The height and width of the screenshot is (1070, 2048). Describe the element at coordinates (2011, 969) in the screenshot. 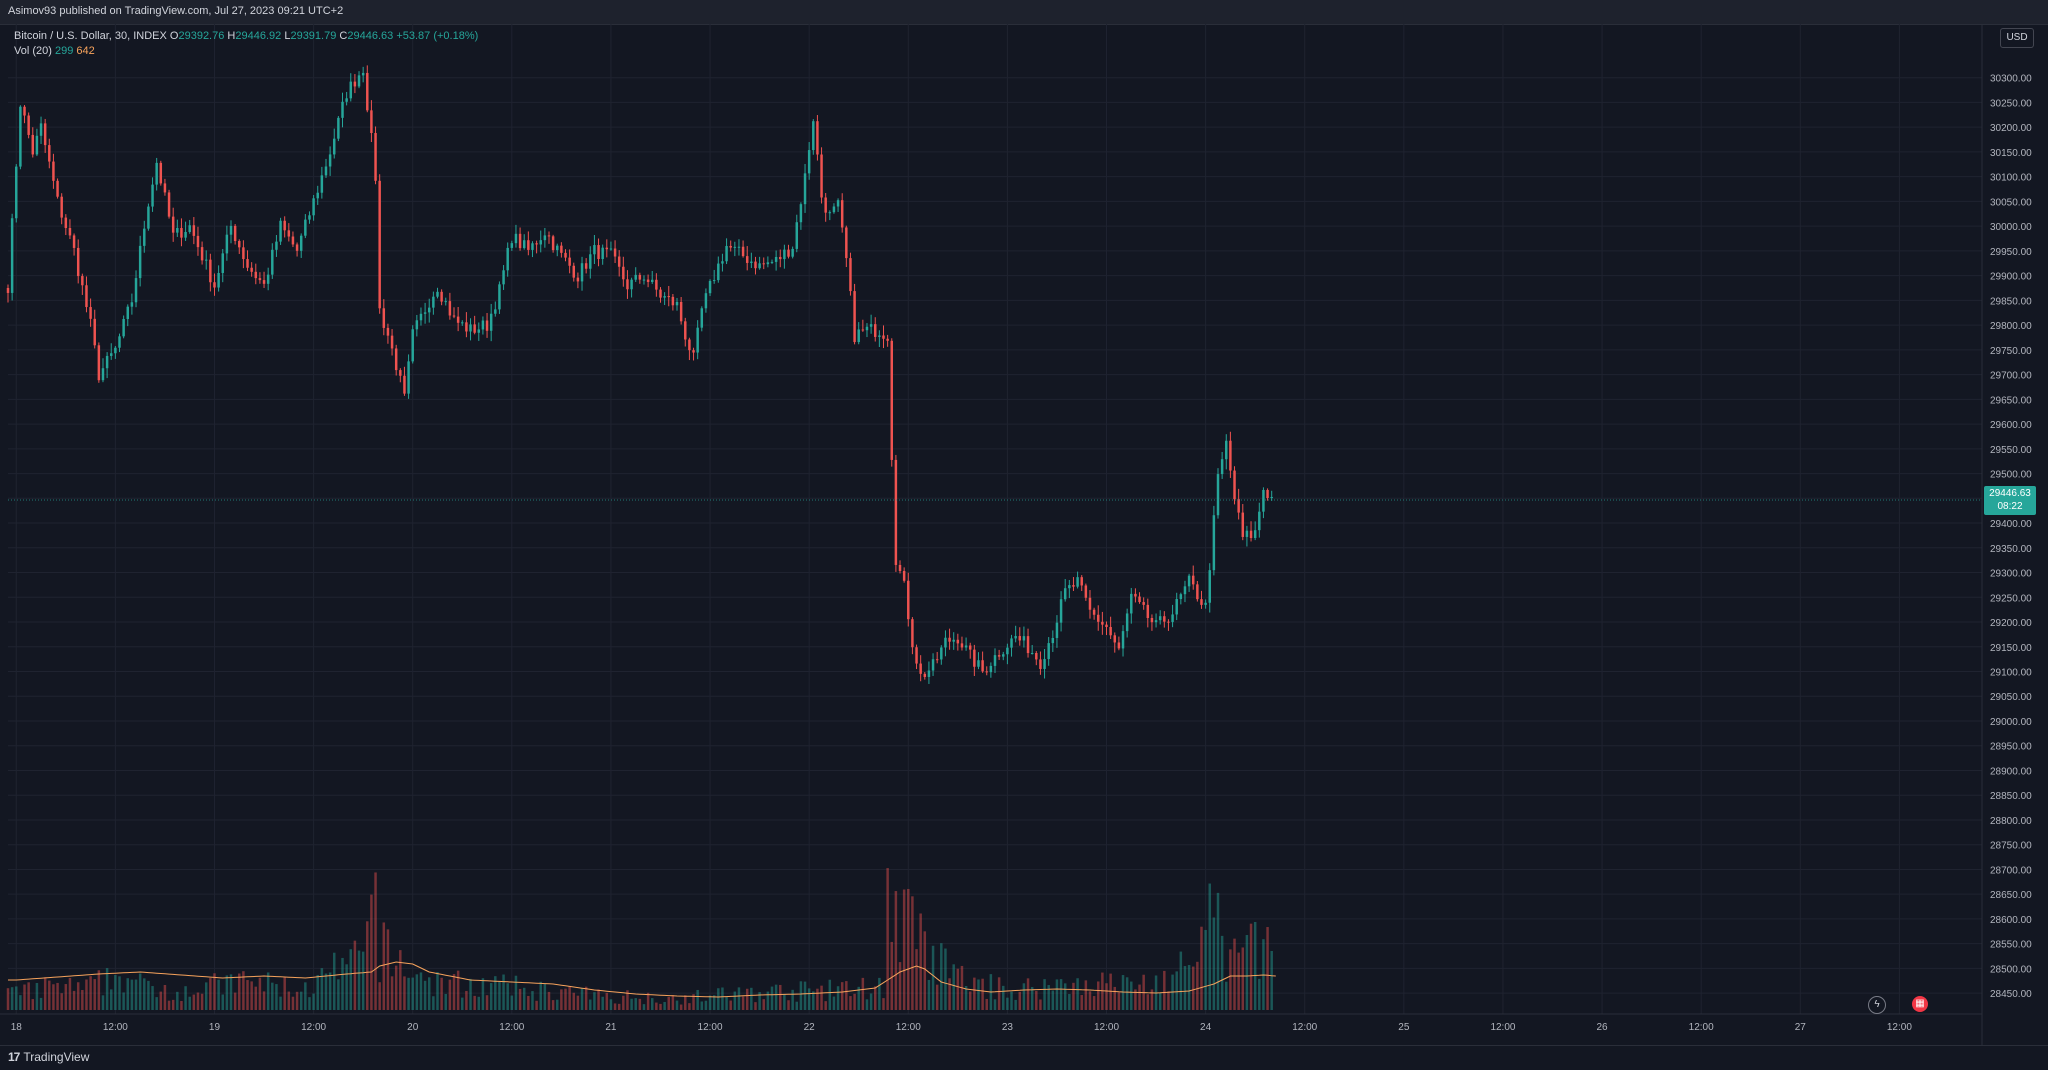

I see `price-tick-label: 28500.00` at that location.